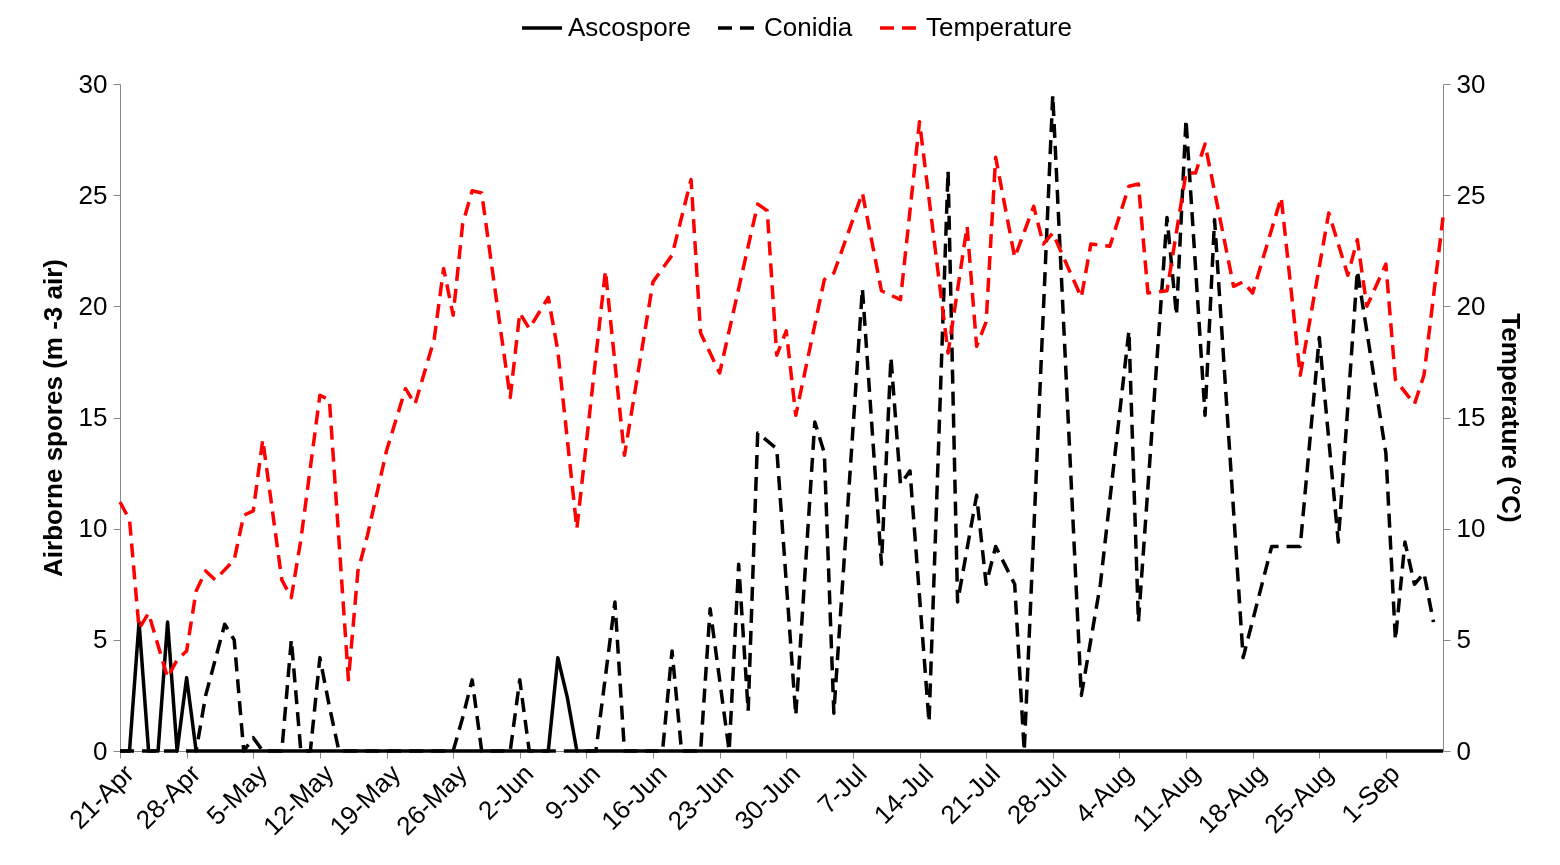  What do you see at coordinates (93, 528) in the screenshot?
I see `y-tick-label: 10` at bounding box center [93, 528].